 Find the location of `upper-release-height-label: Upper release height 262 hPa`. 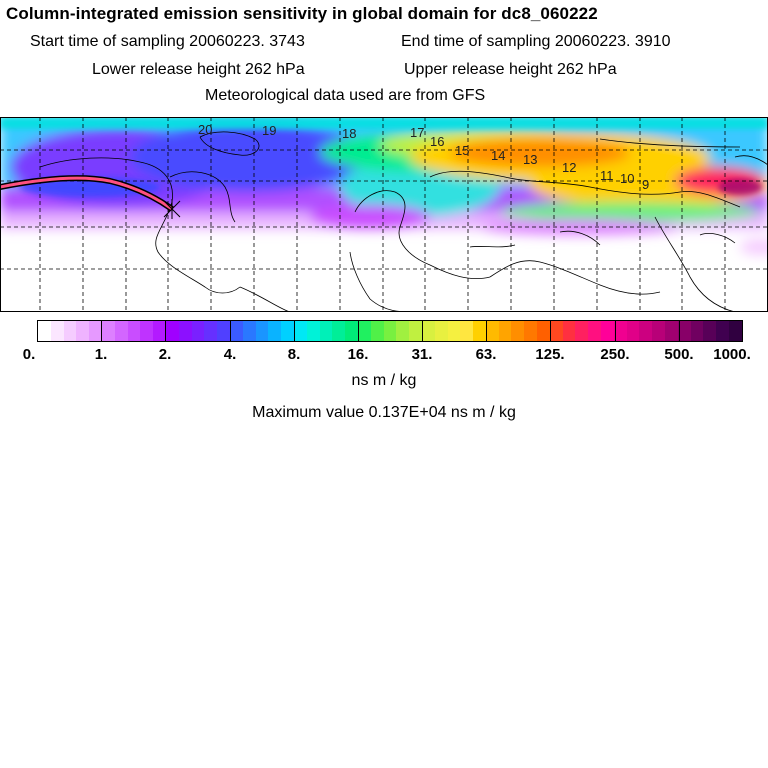

upper-release-height-label: Upper release height 262 hPa is located at coordinates (510, 69).